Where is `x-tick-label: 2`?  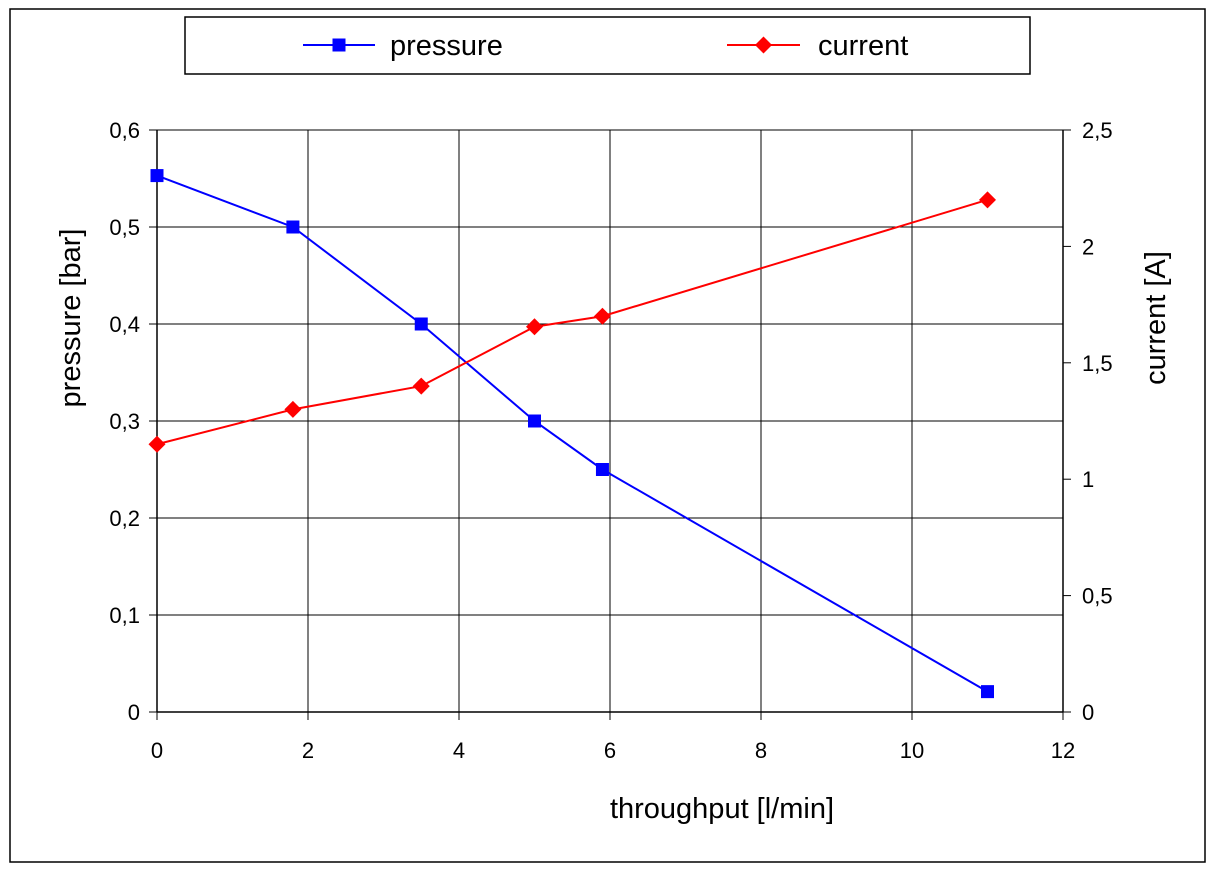 x-tick-label: 2 is located at coordinates (308, 750).